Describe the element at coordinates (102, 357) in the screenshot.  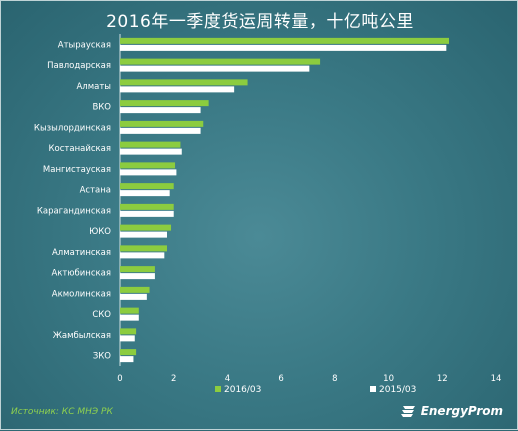
I see `category-label: ЗКО` at that location.